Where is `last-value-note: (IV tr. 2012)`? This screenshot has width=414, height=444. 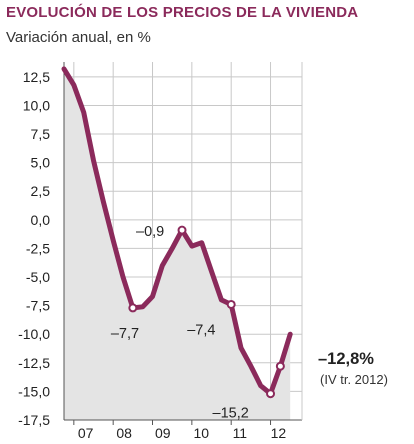
last-value-note: (IV tr. 2012) is located at coordinates (354, 379).